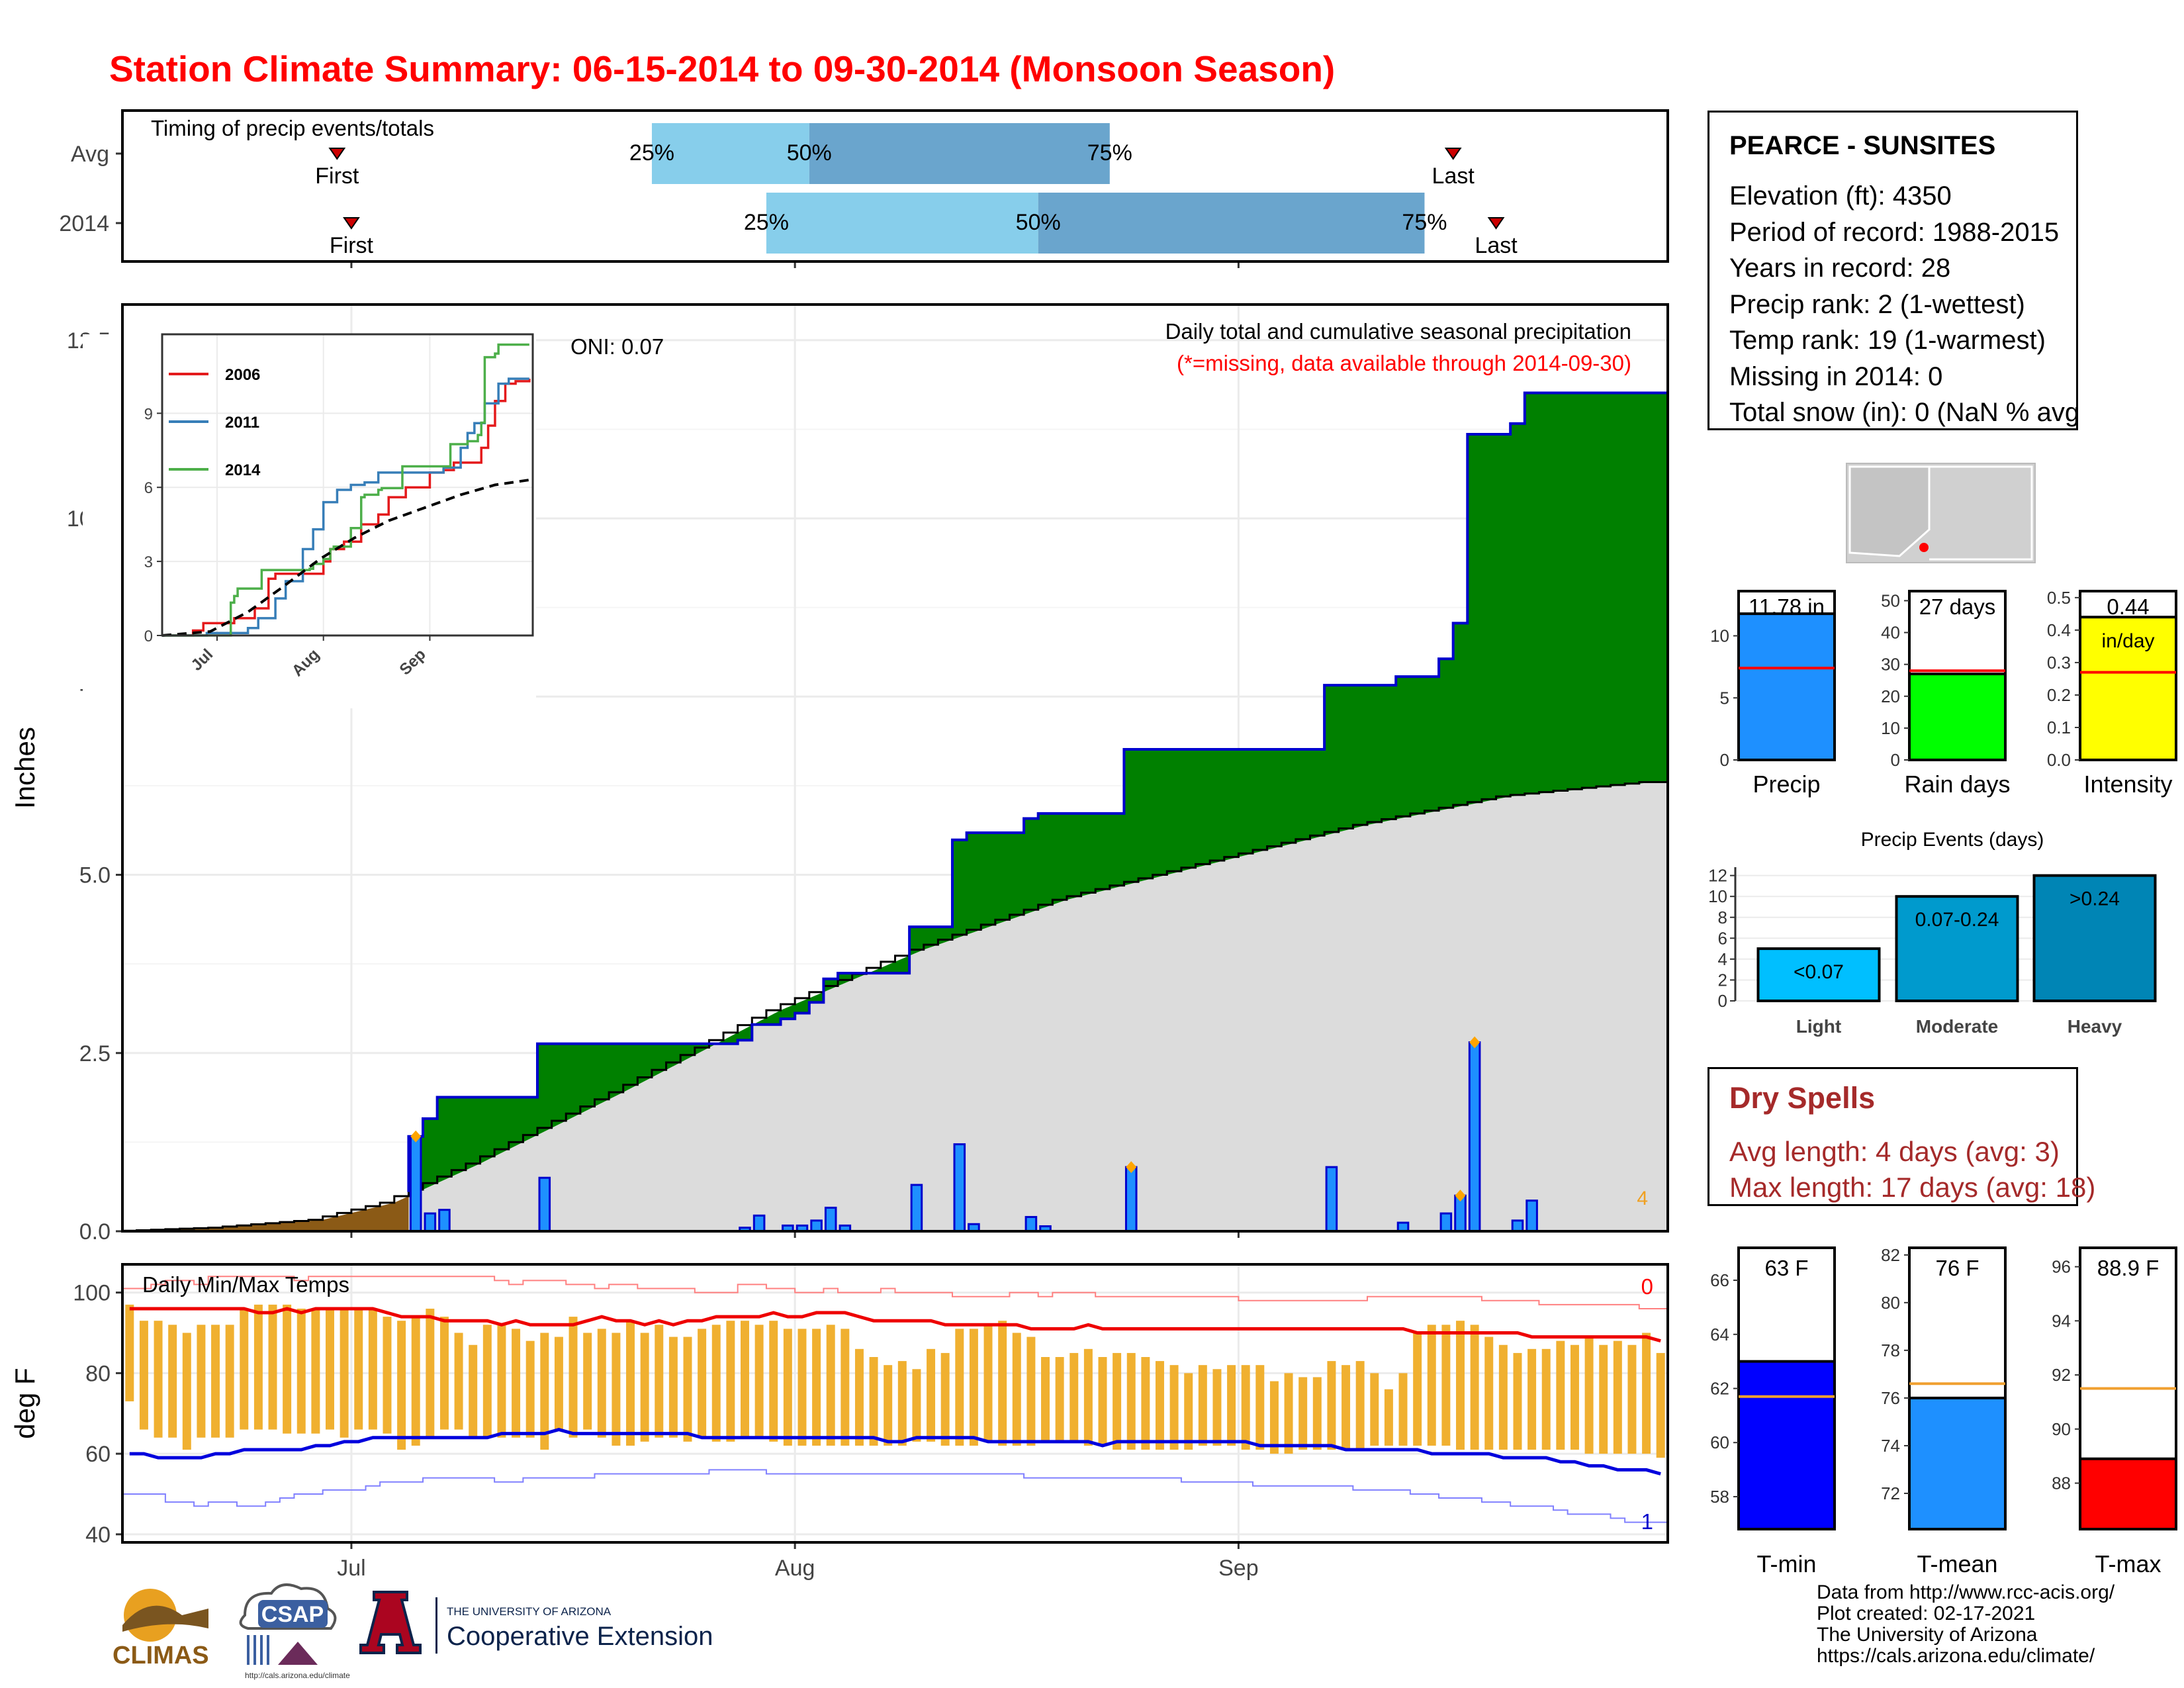 This screenshot has height=1688, width=2184. I want to click on events-bar-label: 0.07-0.24, so click(1957, 920).